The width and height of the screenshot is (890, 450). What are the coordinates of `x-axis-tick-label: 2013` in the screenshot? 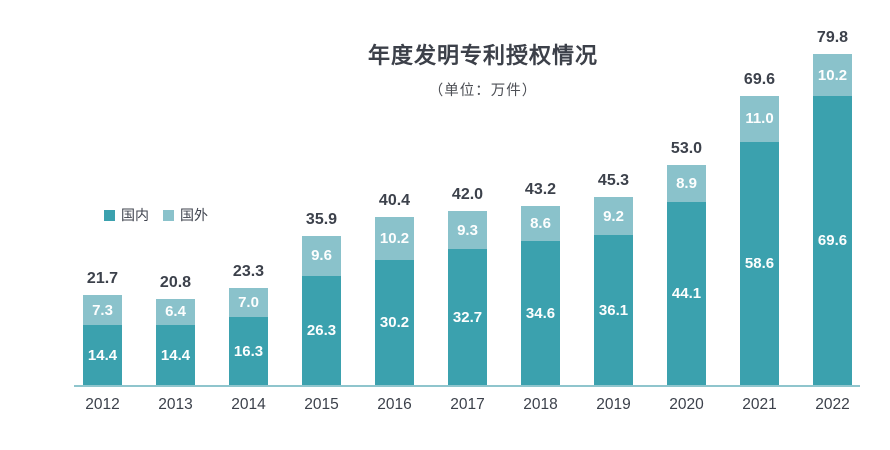 It's located at (175, 404).